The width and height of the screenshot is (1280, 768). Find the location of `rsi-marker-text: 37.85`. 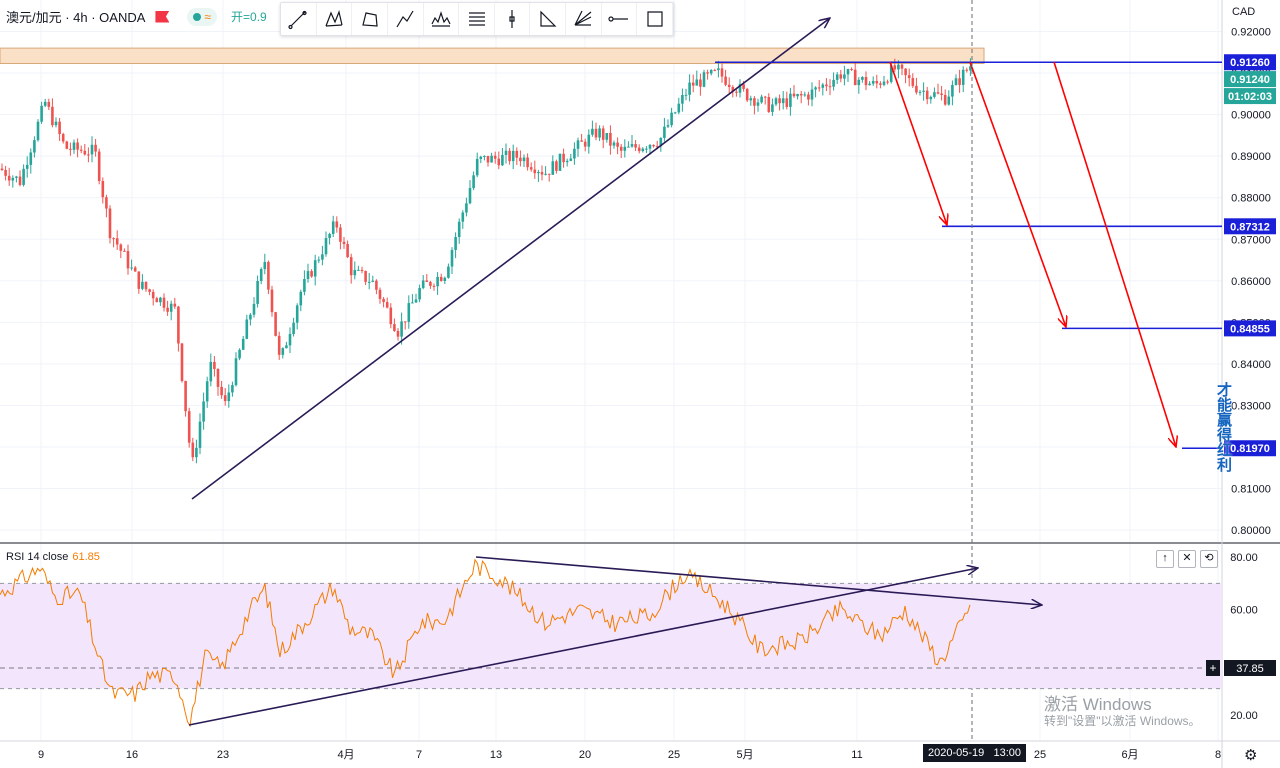

rsi-marker-text: 37.85 is located at coordinates (1250, 669).